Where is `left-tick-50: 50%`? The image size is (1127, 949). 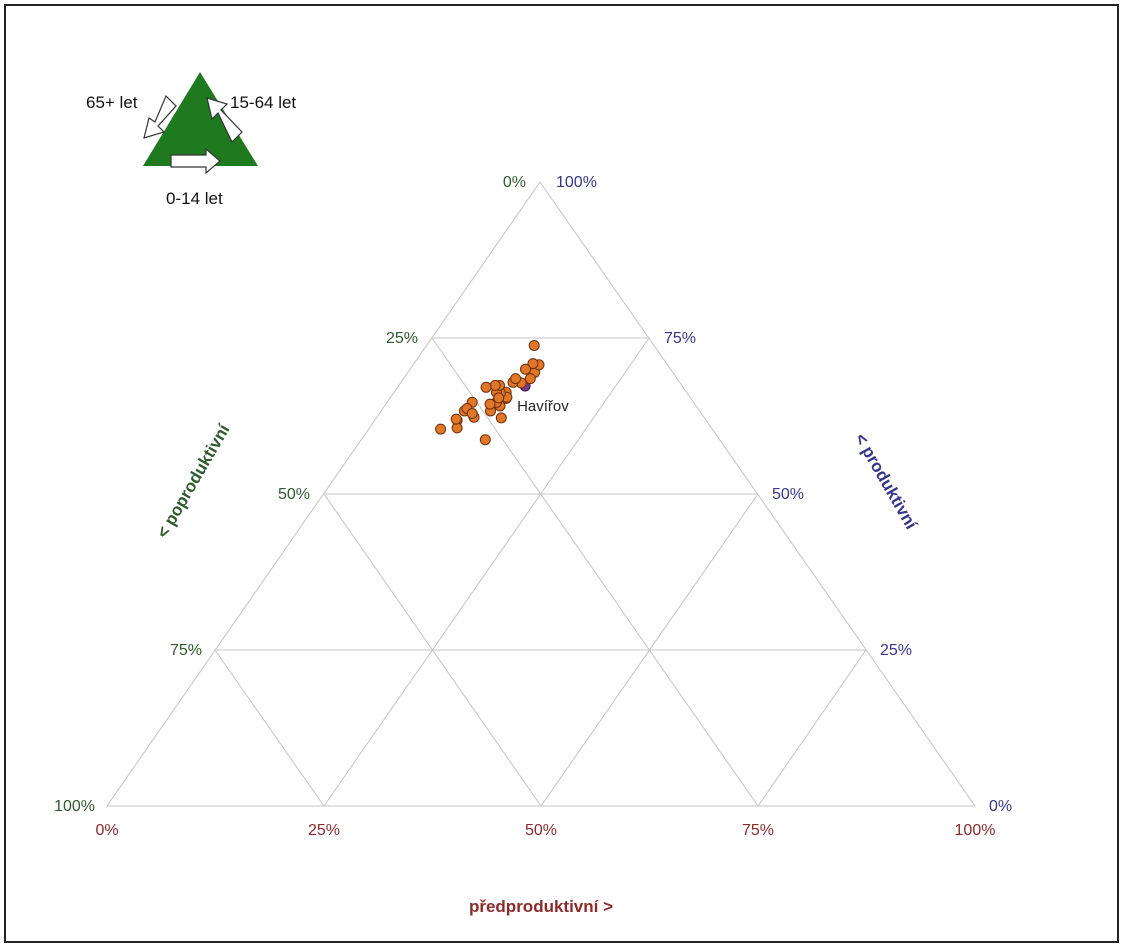
left-tick-50: 50% is located at coordinates (294, 494).